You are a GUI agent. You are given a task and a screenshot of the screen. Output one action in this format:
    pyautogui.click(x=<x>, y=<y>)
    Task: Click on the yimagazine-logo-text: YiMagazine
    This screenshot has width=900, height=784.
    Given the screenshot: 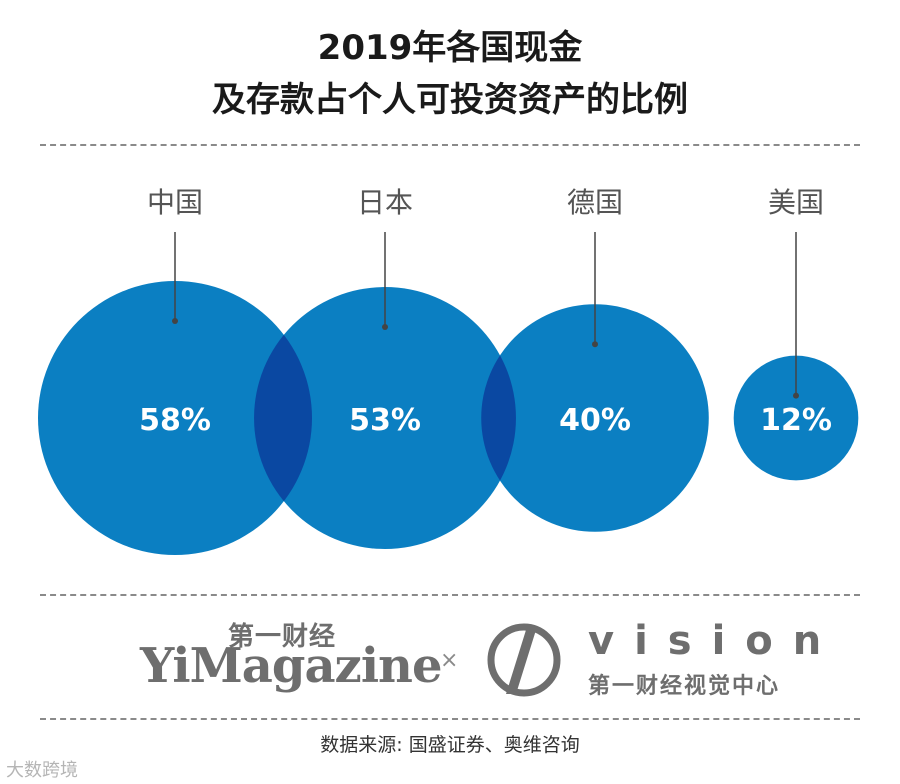 What is the action you would take?
    pyautogui.click(x=291, y=666)
    